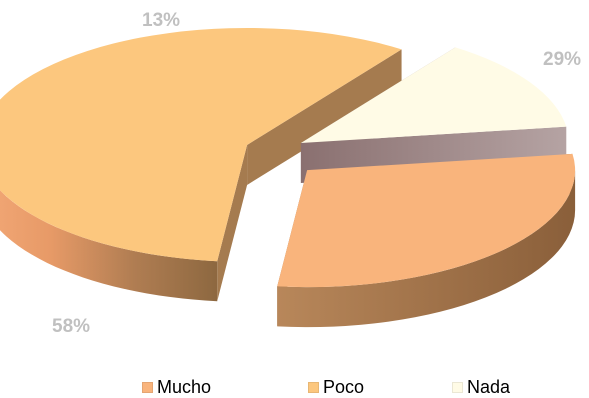 The image size is (589, 398). What do you see at coordinates (71, 326) in the screenshot?
I see `data-label-poco: 58%` at bounding box center [71, 326].